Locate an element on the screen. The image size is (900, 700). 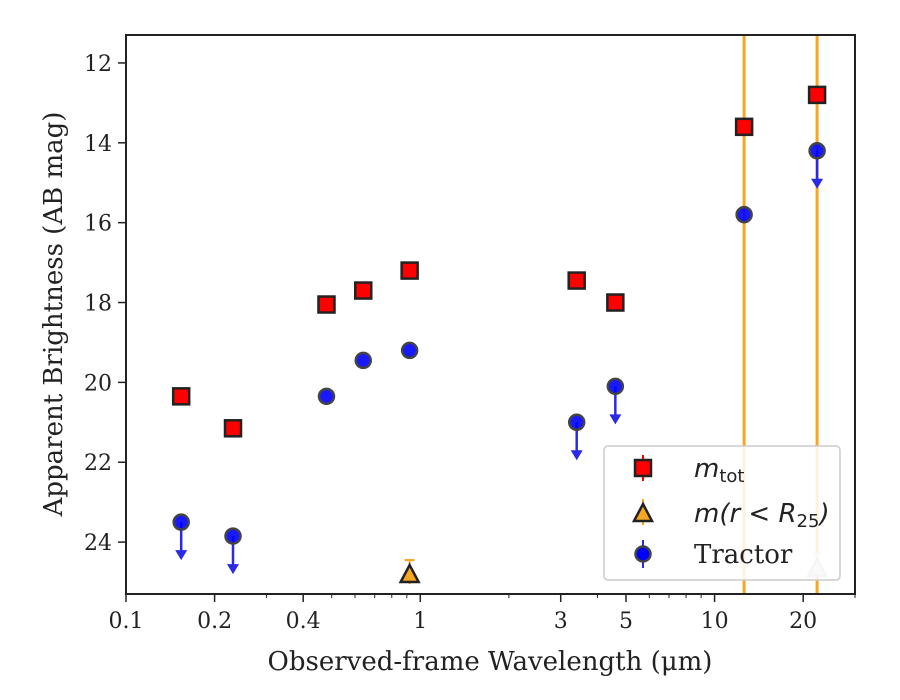
y-axis: 12 14 16 18 20 22 24 is located at coordinates (105, 304).